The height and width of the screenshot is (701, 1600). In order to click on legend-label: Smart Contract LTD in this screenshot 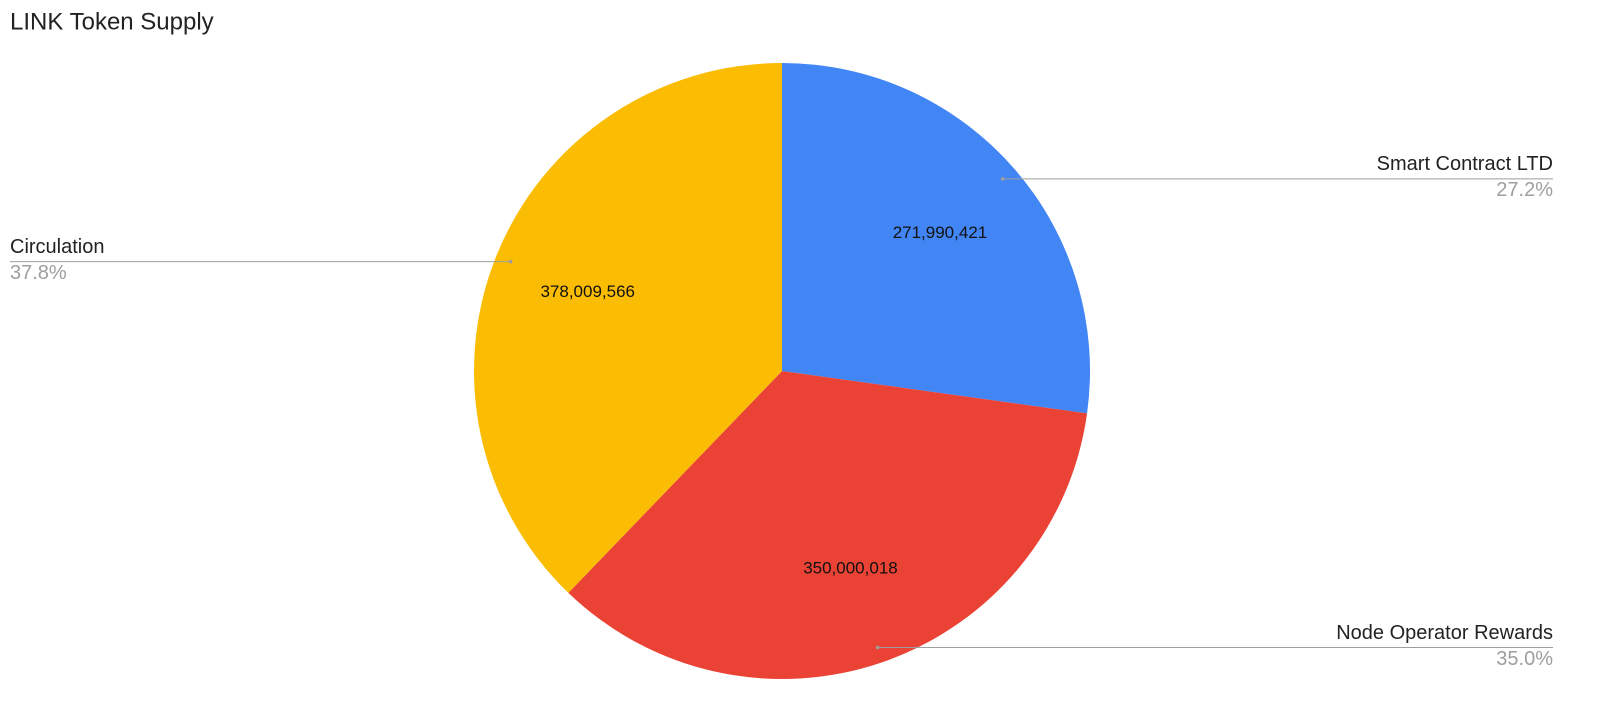, I will do `click(1465, 164)`.